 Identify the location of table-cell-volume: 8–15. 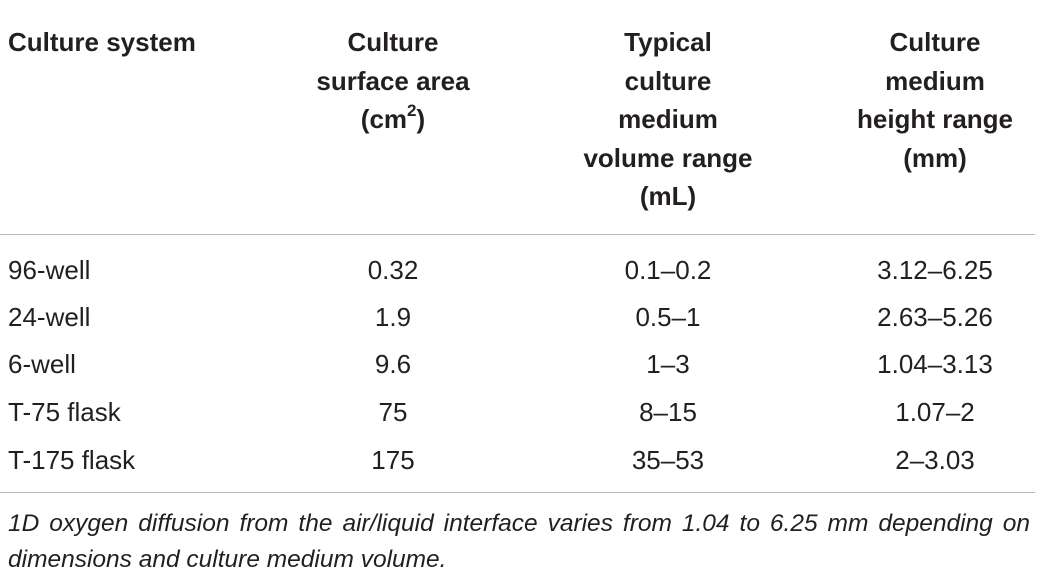
(668, 412).